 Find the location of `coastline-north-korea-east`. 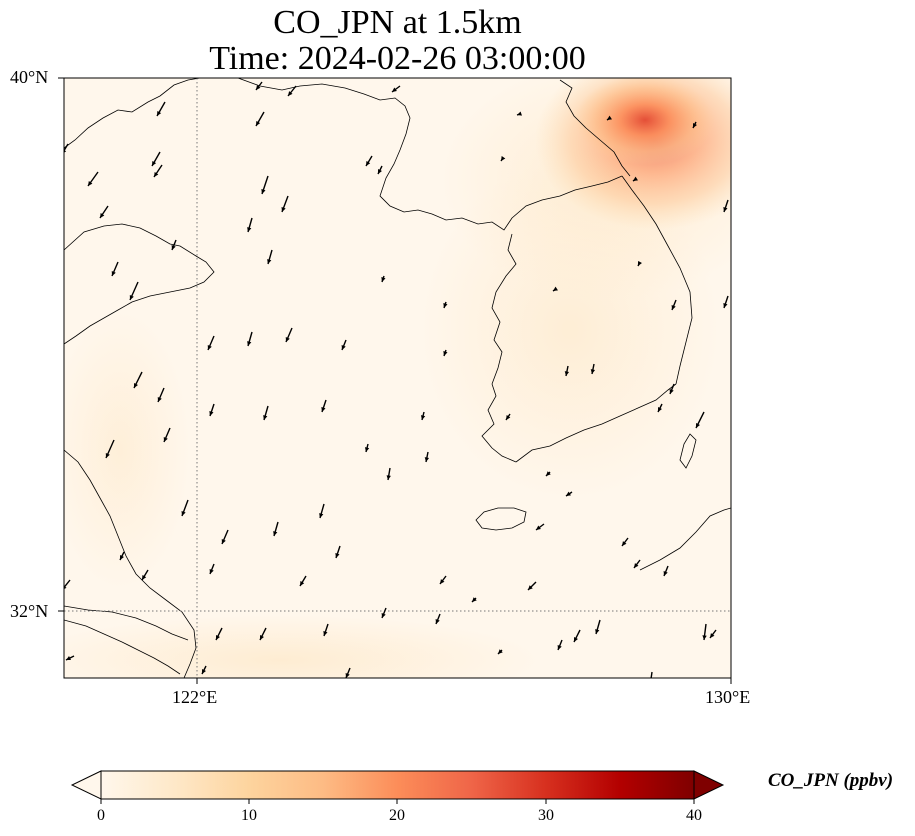

coastline-north-korea-east is located at coordinates (657, 280).